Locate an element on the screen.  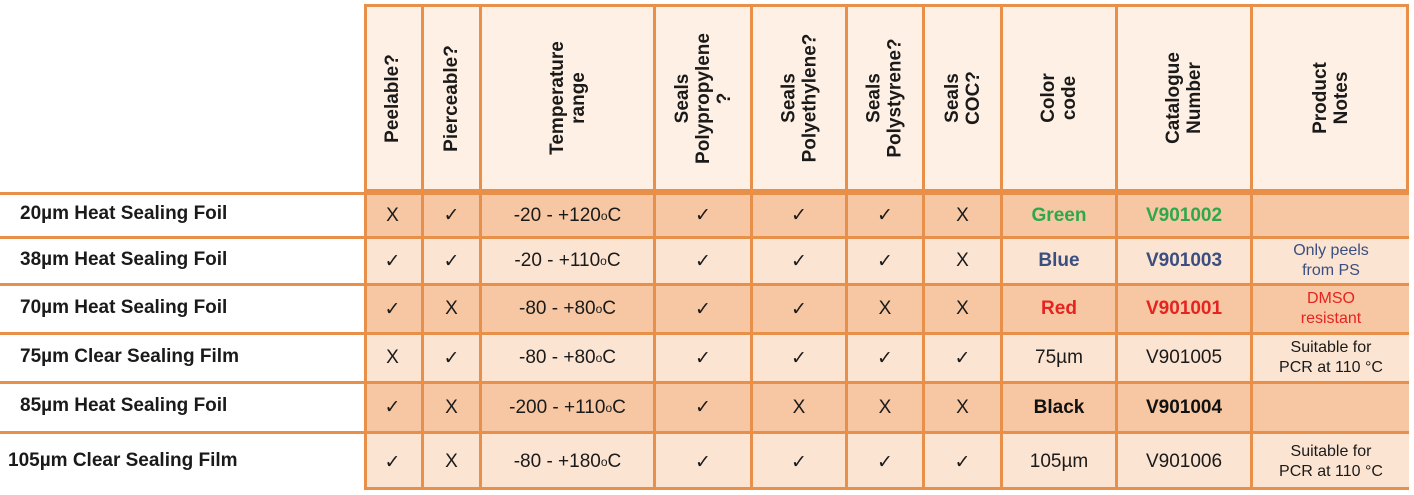
header-temperature-label: Temperature range is located at coordinates (567, 98).